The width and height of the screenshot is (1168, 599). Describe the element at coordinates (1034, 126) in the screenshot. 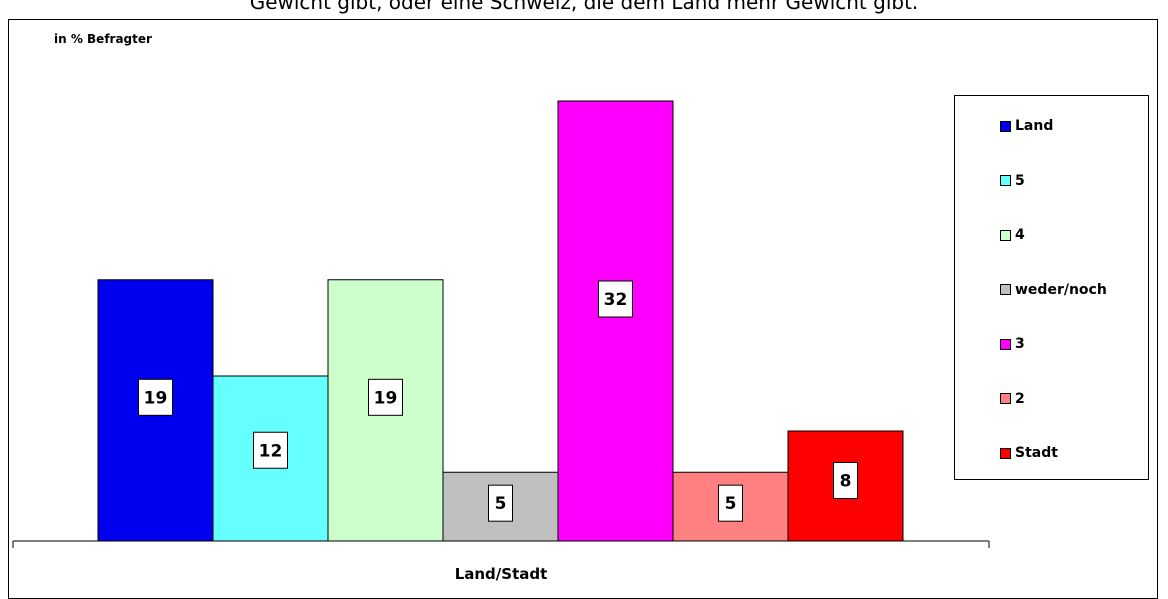

I see `legend-label: Land` at that location.